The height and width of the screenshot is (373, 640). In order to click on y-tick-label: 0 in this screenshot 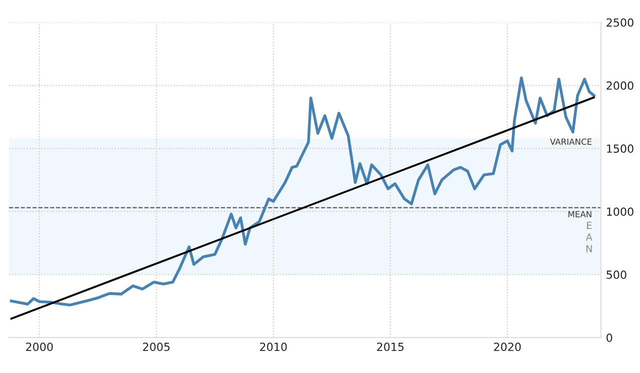, I will do `click(609, 338)`.